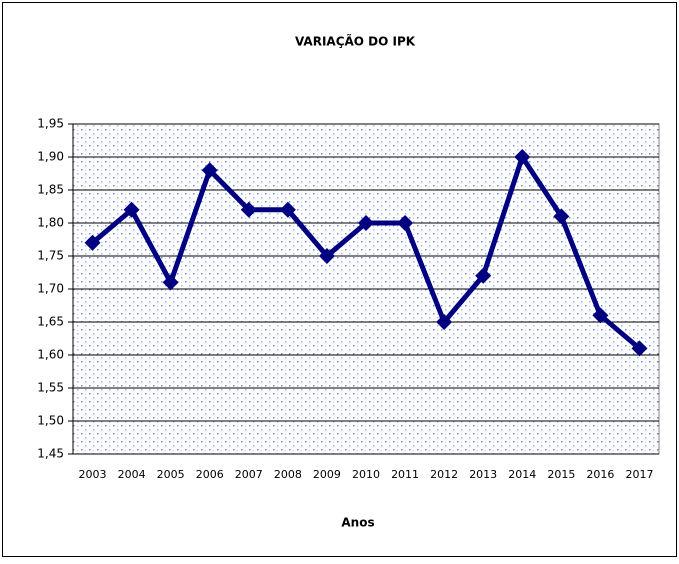 Image resolution: width=679 pixels, height=564 pixels. What do you see at coordinates (405, 474) in the screenshot?
I see `x-tick-label: 2011` at bounding box center [405, 474].